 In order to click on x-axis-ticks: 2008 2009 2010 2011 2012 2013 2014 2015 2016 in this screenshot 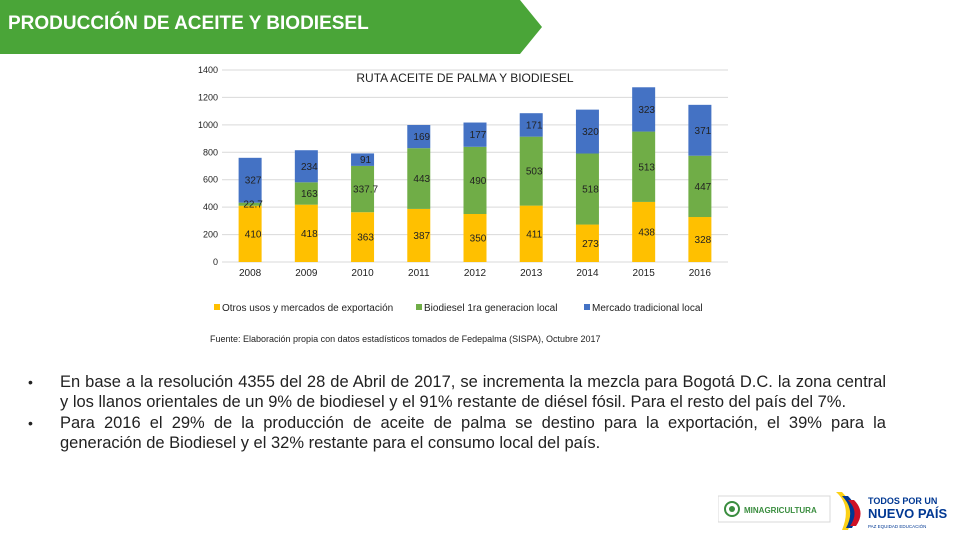, I will do `click(475, 273)`.